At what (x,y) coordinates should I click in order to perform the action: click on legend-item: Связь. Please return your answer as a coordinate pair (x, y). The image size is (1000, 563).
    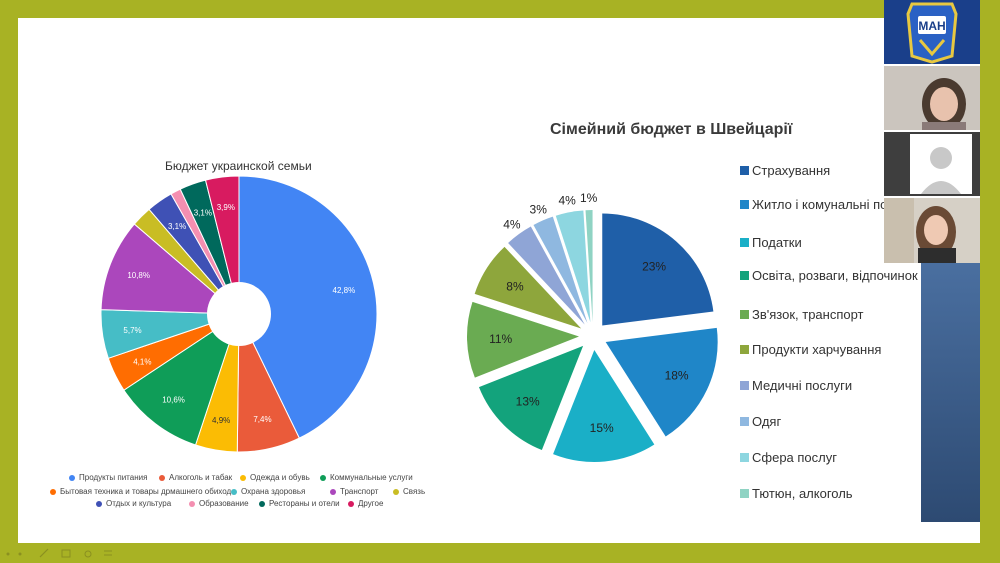
    Looking at the image, I should click on (409, 491).